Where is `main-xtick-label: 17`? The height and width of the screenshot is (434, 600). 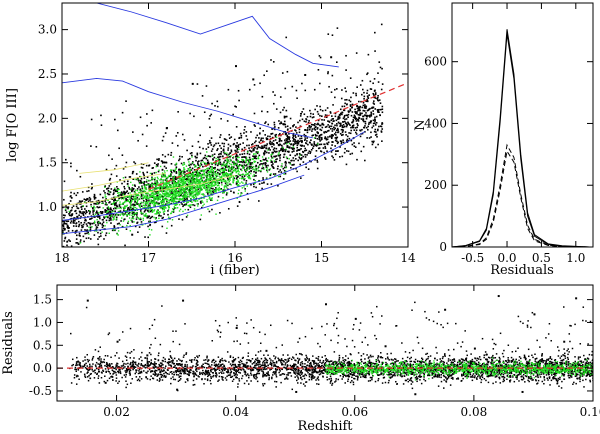 main-xtick-label: 17 is located at coordinates (148, 258).